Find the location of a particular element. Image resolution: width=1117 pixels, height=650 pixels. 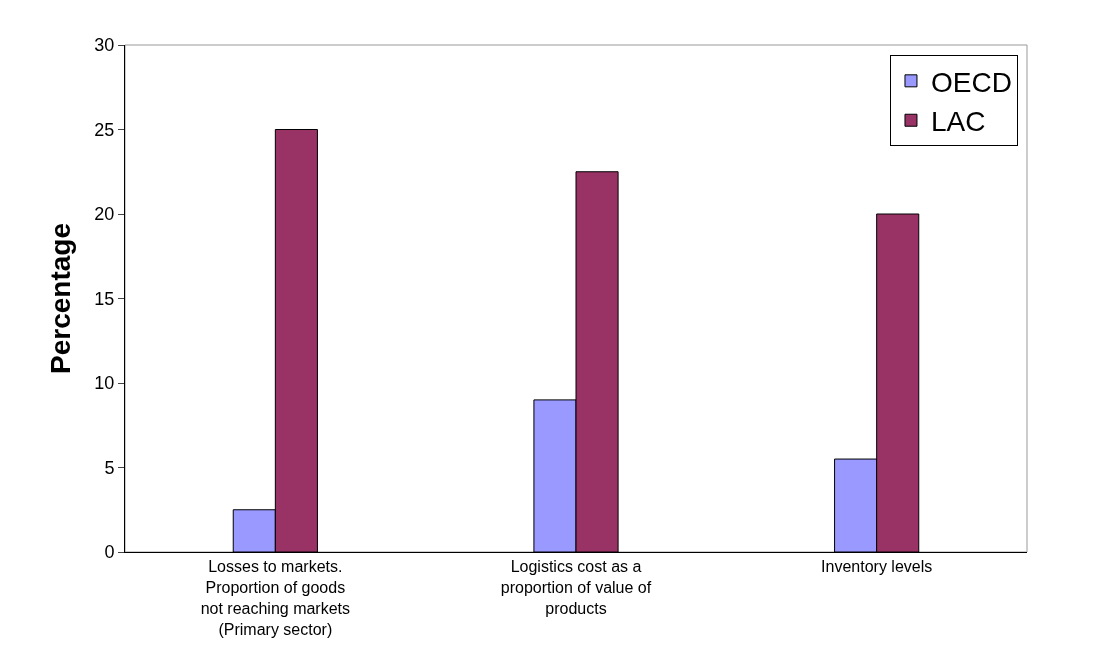

y-tick-label: 5 is located at coordinates (109, 467).